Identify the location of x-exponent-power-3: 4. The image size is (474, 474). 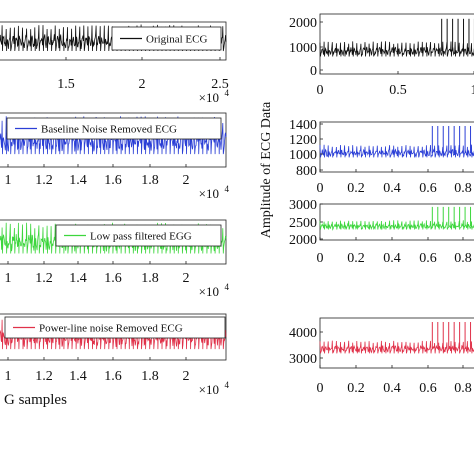
(227, 385).